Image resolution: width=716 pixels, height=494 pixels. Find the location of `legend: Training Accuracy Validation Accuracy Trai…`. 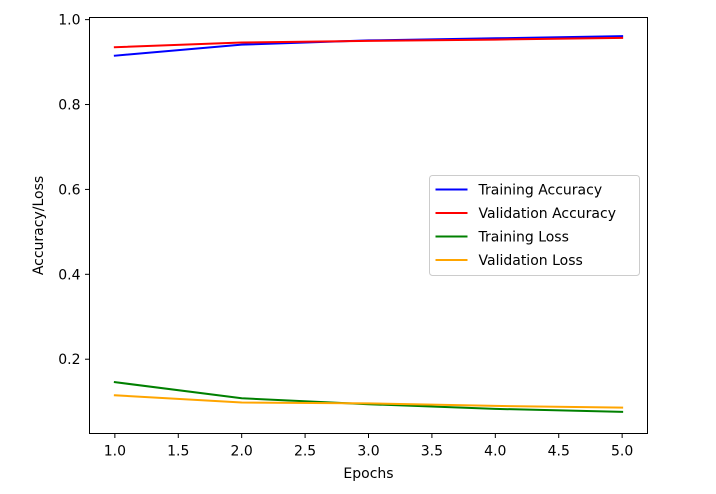

legend: Training Accuracy Validation Accuracy Trai… is located at coordinates (534, 225).